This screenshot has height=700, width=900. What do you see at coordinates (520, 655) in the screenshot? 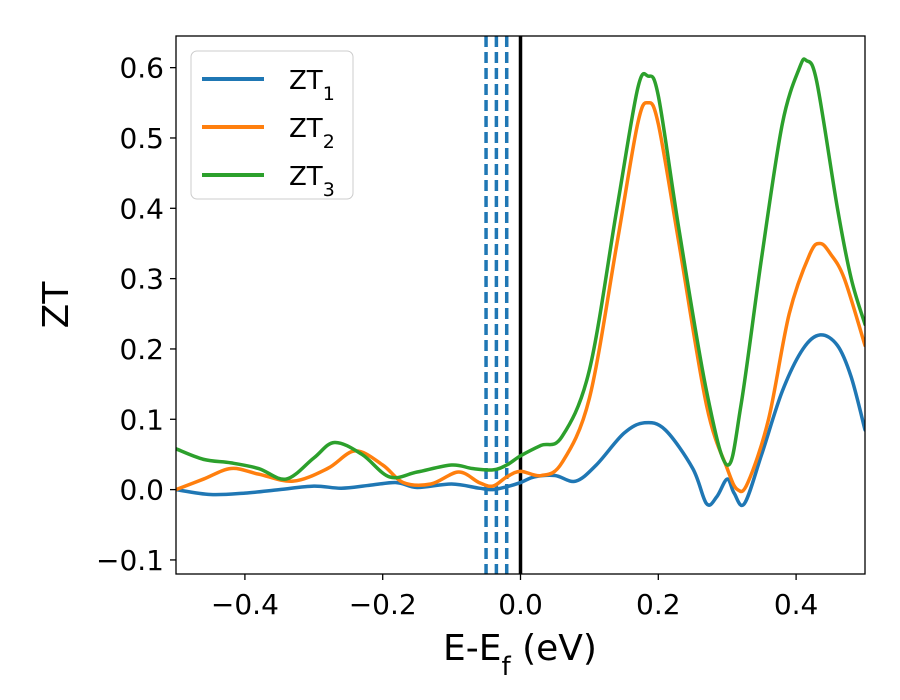
I see `x-axis-title: E-Ef (eV)` at bounding box center [520, 655].